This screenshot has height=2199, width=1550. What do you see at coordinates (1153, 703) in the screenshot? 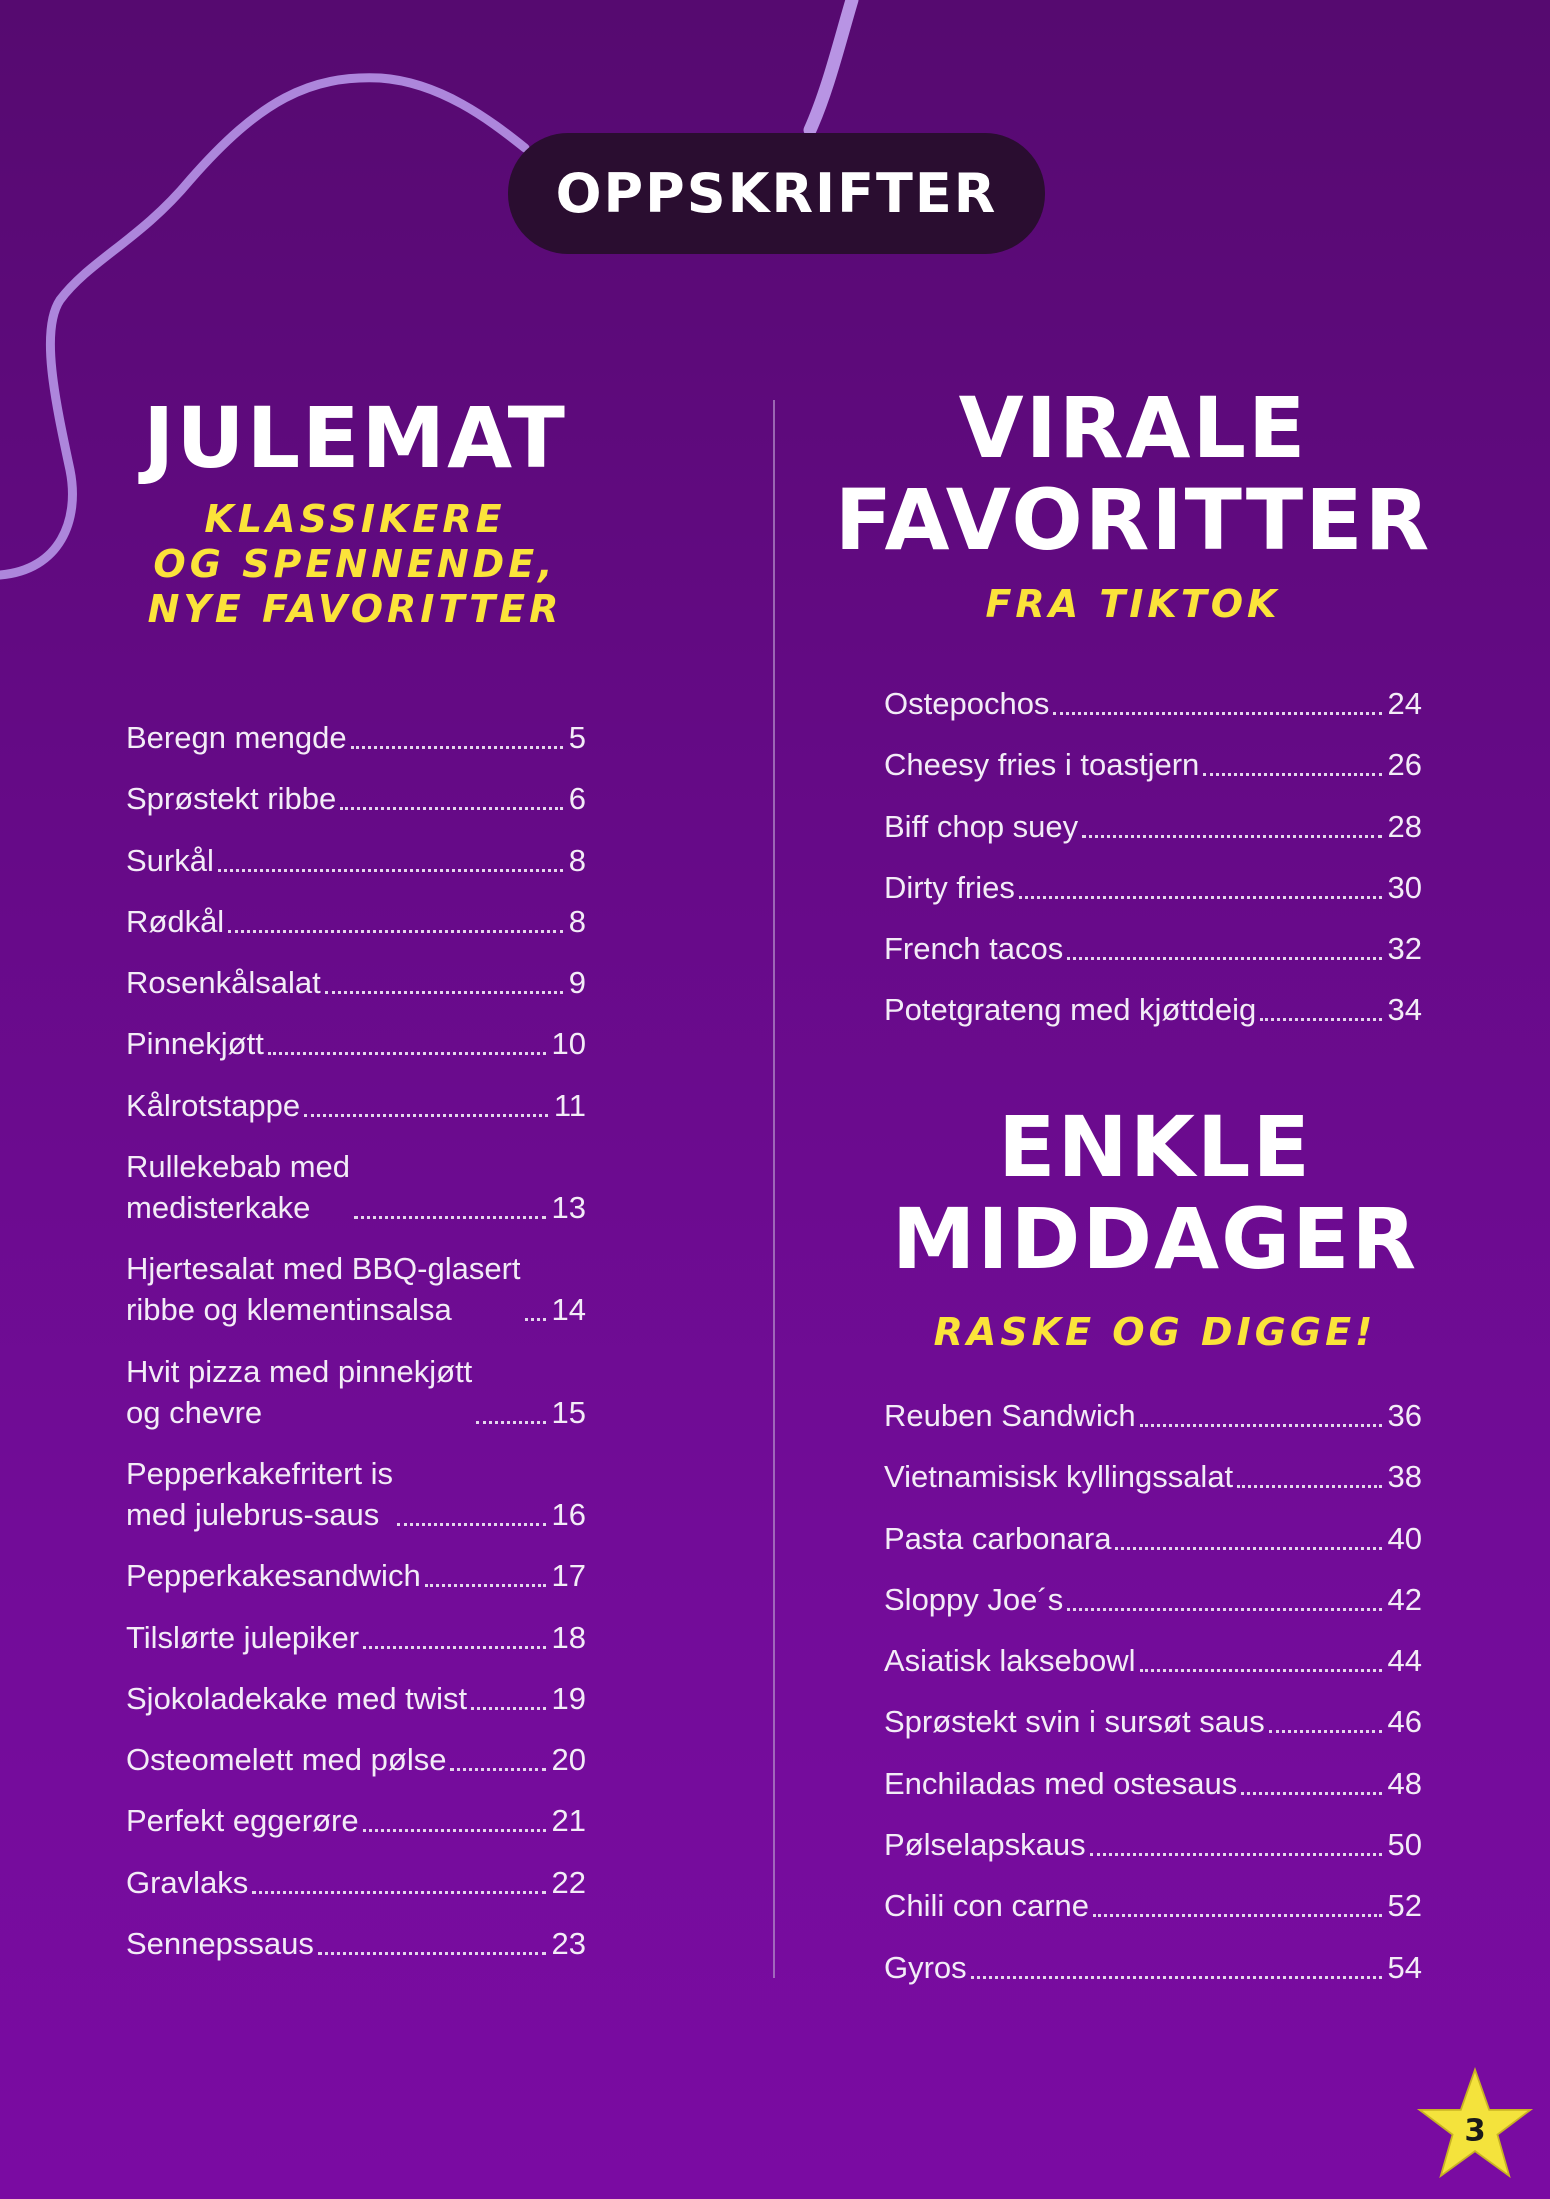
I see `toc-entry: Ostepochos 24` at bounding box center [1153, 703].